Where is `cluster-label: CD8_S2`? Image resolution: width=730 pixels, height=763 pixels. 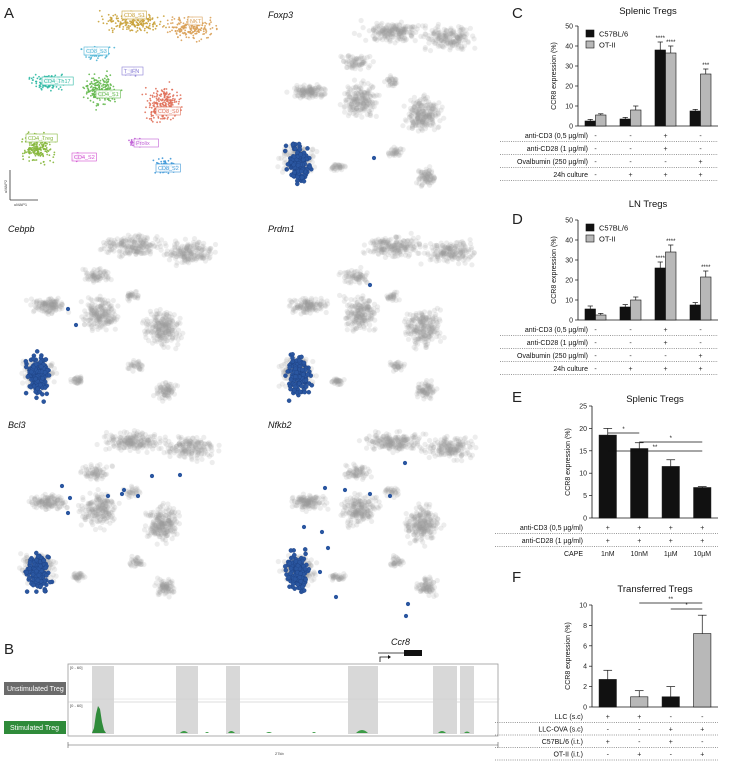
cluster-label: CD8_S2 is located at coordinates (168, 169).